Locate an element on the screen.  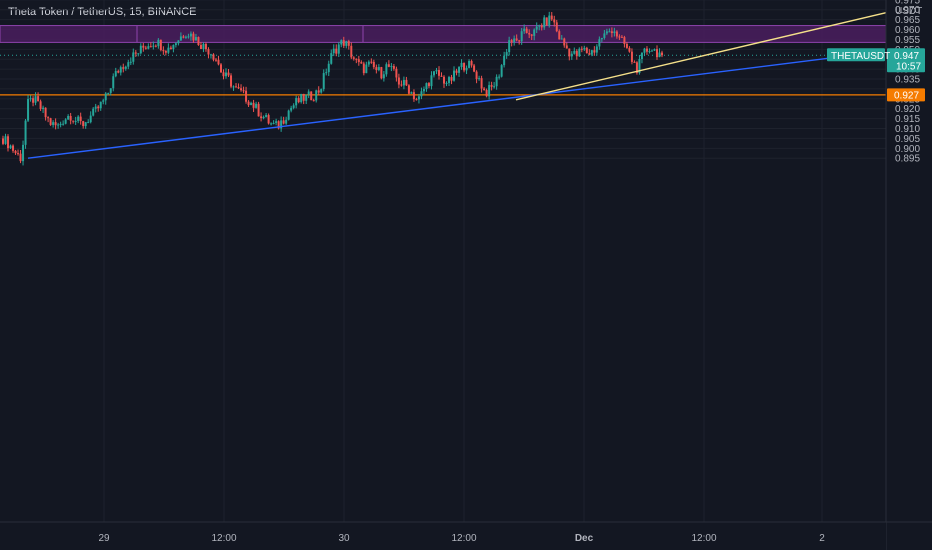
price-tick-label: 0.975 is located at coordinates (907, 3).